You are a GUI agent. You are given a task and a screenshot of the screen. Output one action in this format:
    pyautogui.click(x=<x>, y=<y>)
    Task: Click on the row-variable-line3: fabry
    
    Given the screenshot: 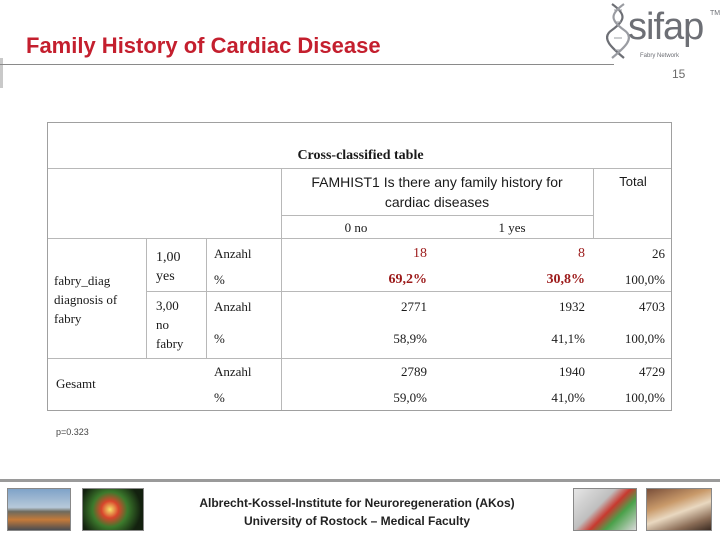 What is the action you would take?
    pyautogui.click(x=68, y=318)
    